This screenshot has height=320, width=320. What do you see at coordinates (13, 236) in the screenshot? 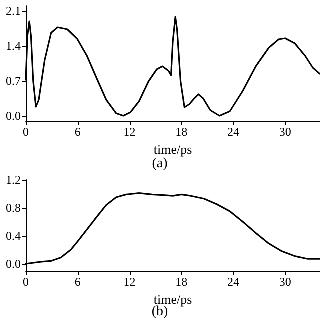
I see `y-tick-label: 0.4` at bounding box center [13, 236].